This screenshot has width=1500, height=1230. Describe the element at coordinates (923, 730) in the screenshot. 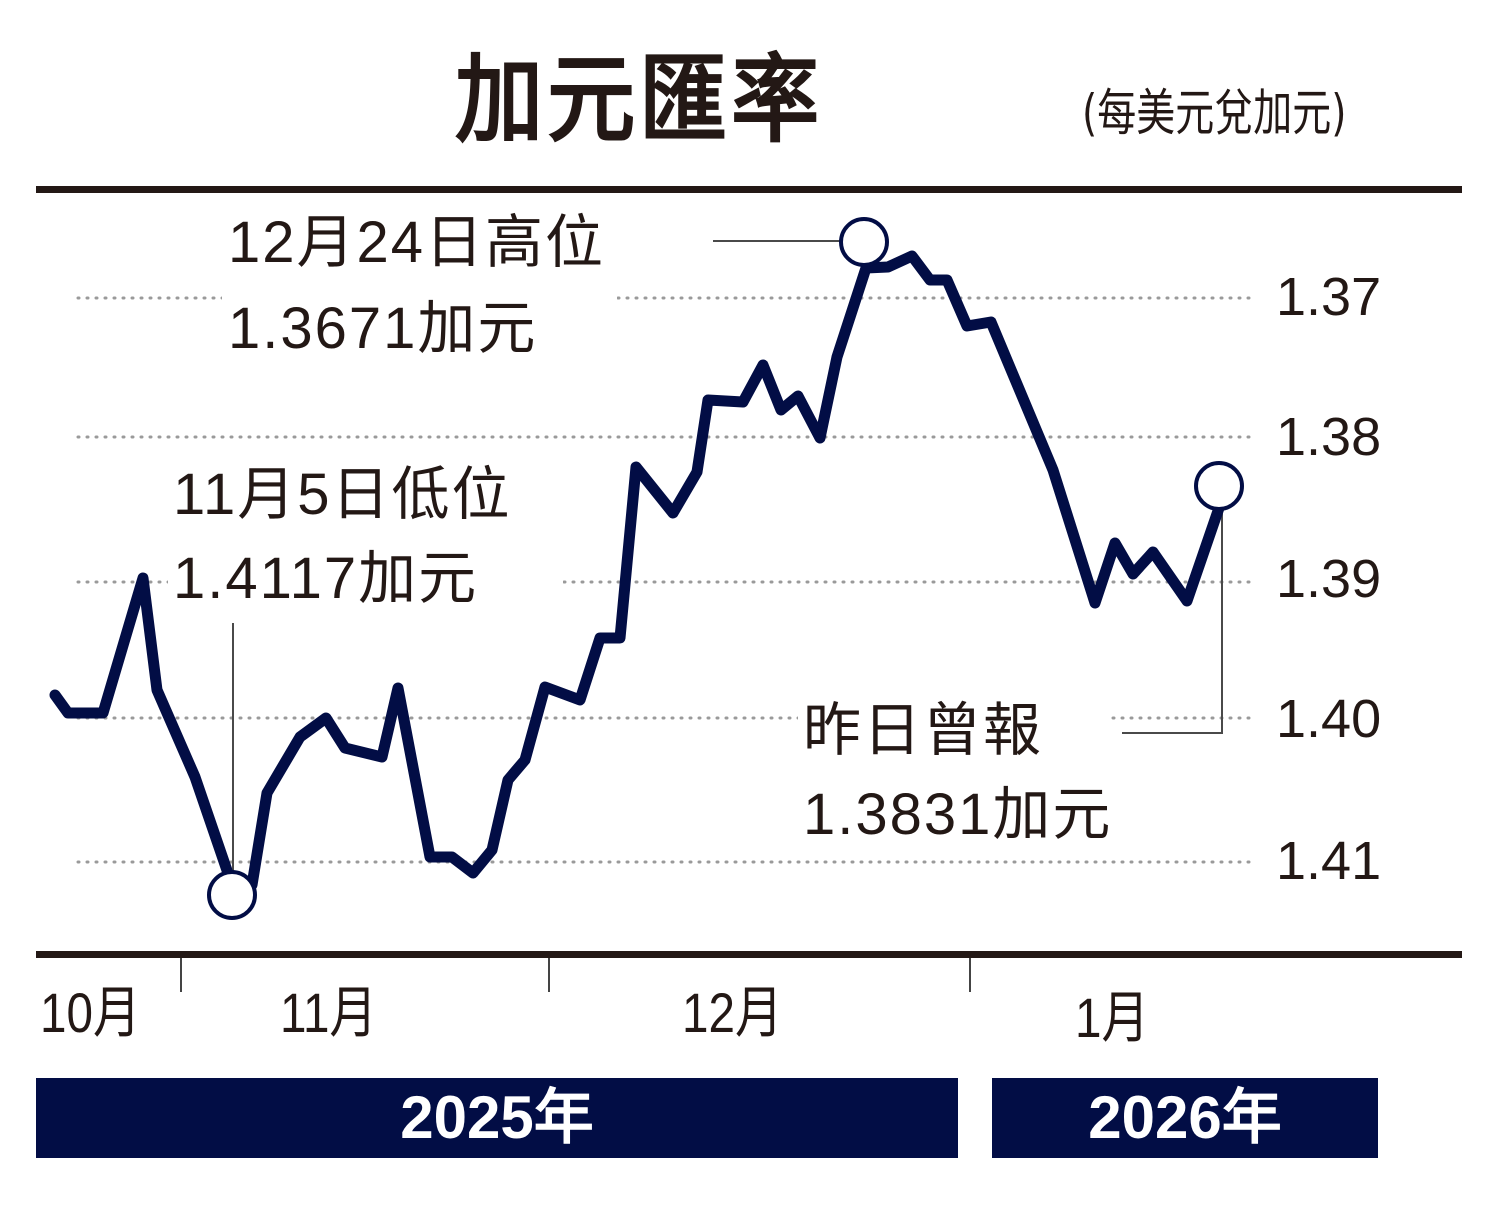

I see `latest-annotation-label: 昨日曾報` at that location.